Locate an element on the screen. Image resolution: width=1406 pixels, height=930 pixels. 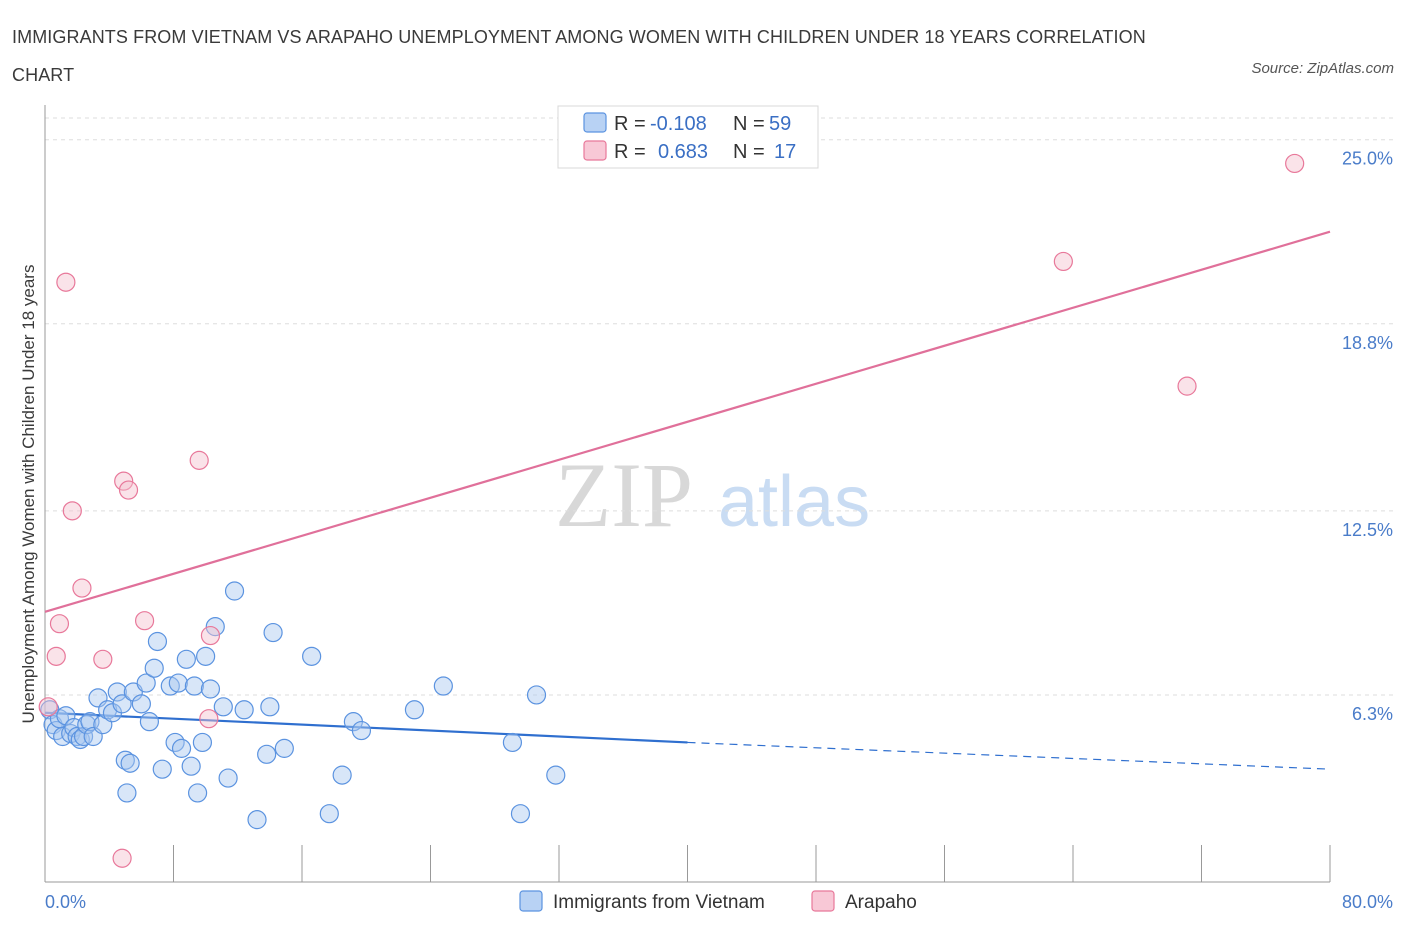
legend-n-value-arapaho: 17 is located at coordinates (785, 152).